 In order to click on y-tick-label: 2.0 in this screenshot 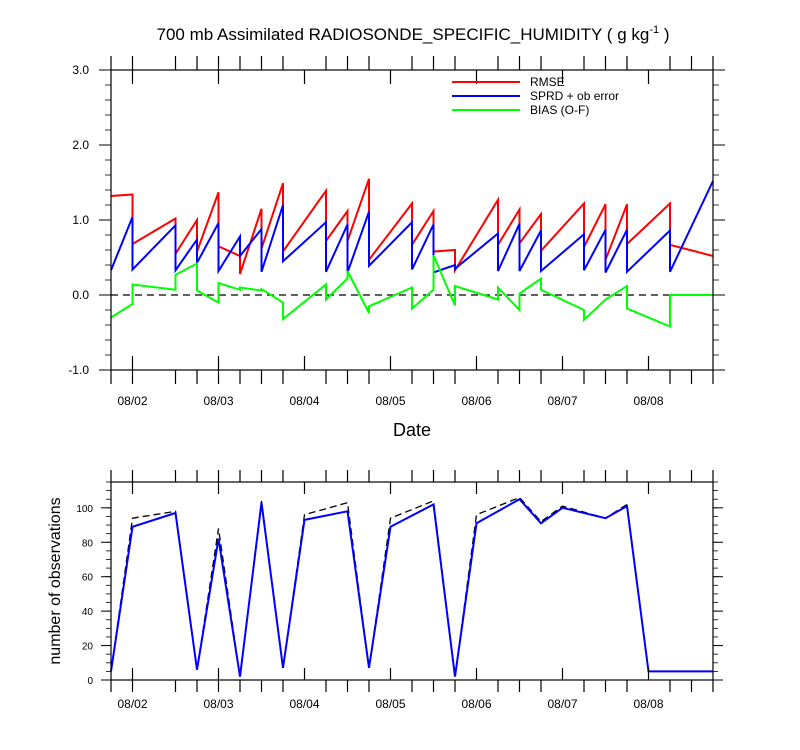, I will do `click(80, 145)`.